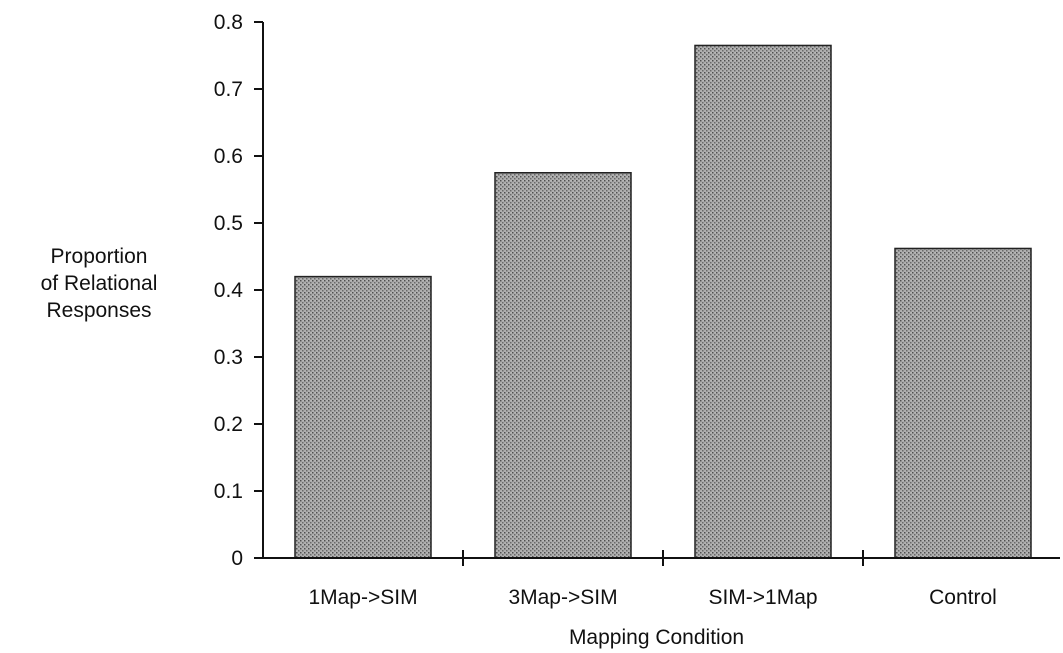  Describe the element at coordinates (652, 597) in the screenshot. I see `category-labels: 1Map->SIM 3Map->SIM SIM->1Map Control` at that location.